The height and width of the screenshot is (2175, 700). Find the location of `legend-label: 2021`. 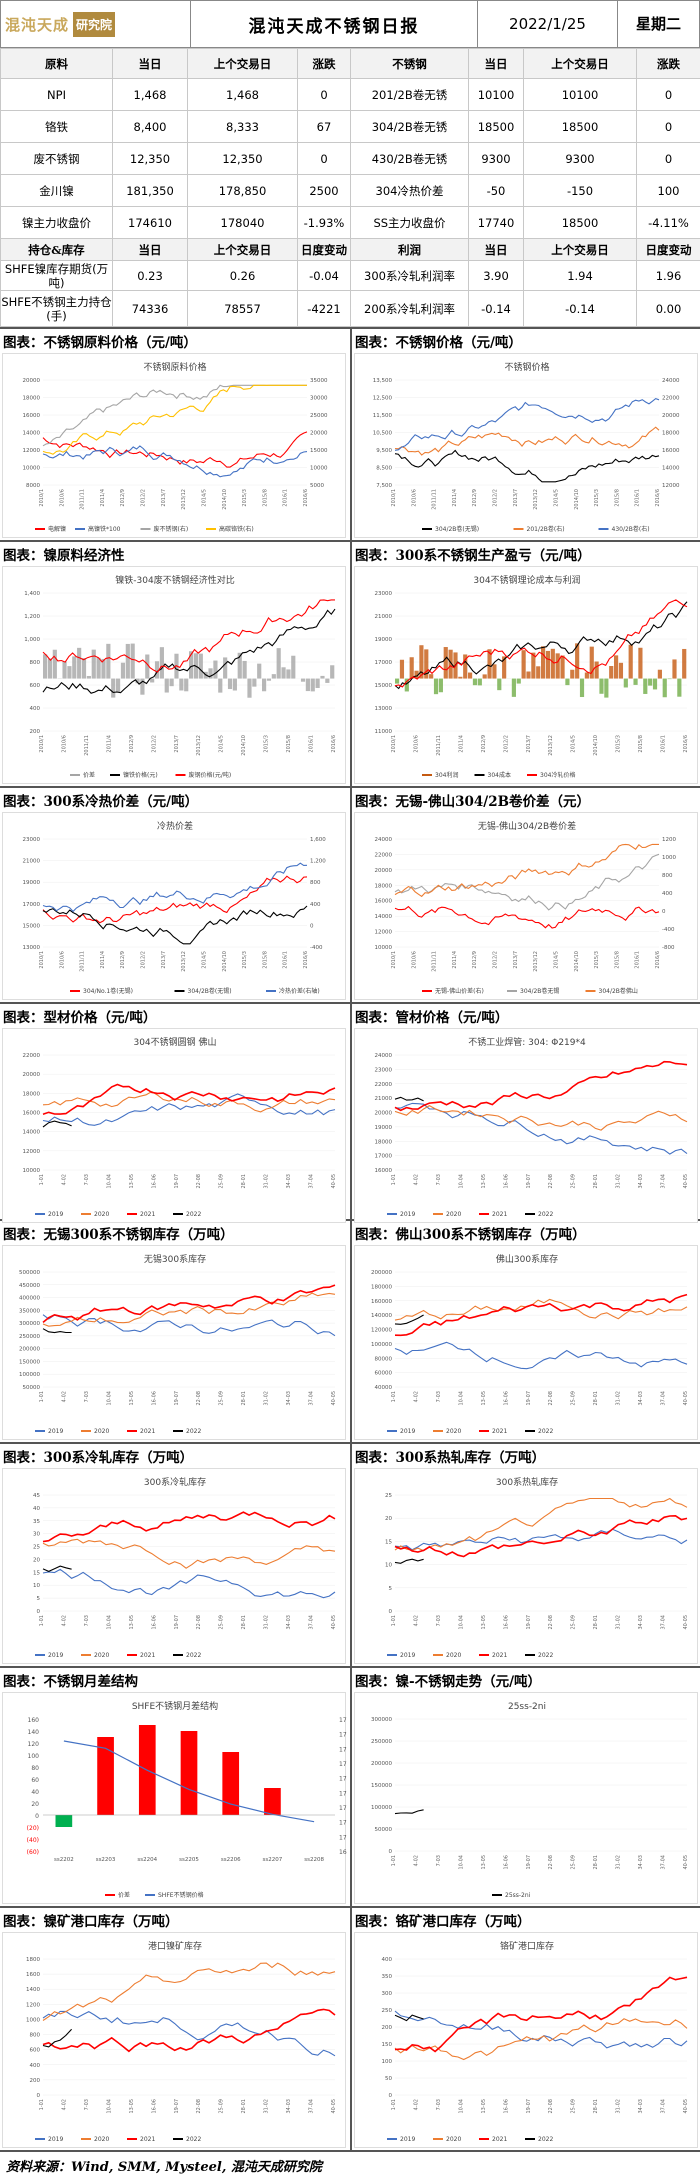

legend-label: 2021 is located at coordinates (499, 1431).